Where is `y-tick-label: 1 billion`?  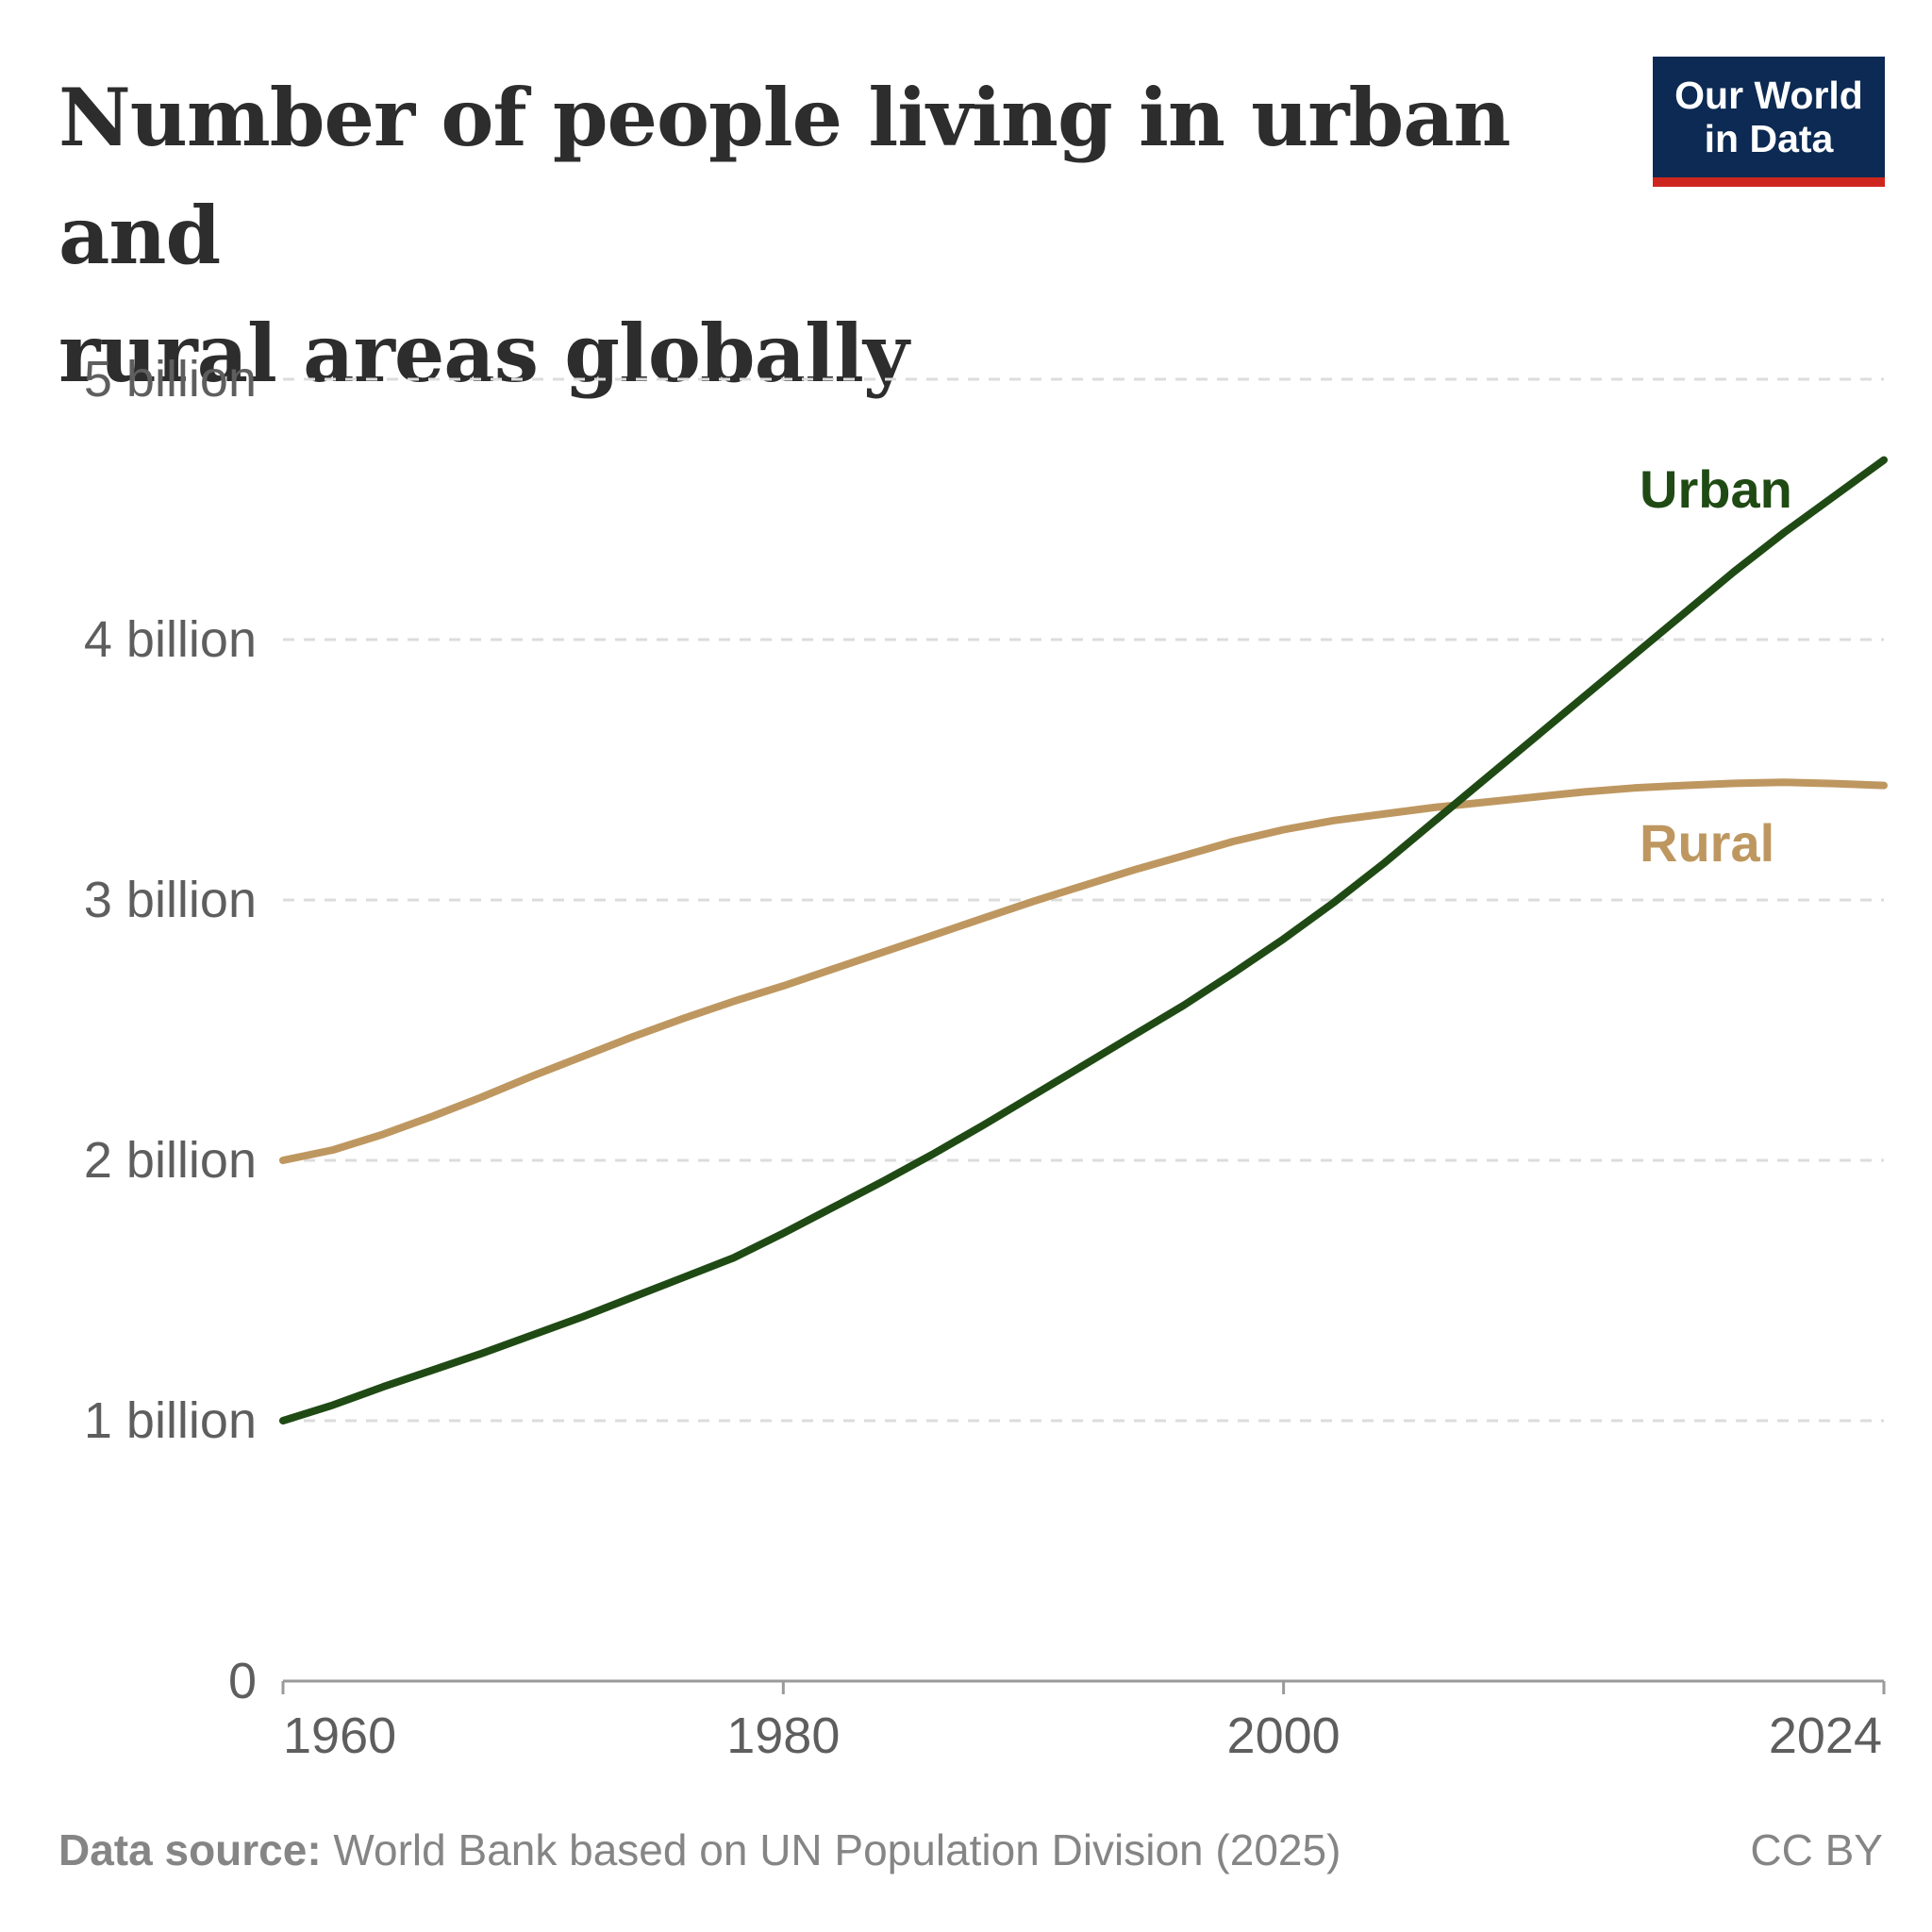 y-tick-label: 1 billion is located at coordinates (171, 1420).